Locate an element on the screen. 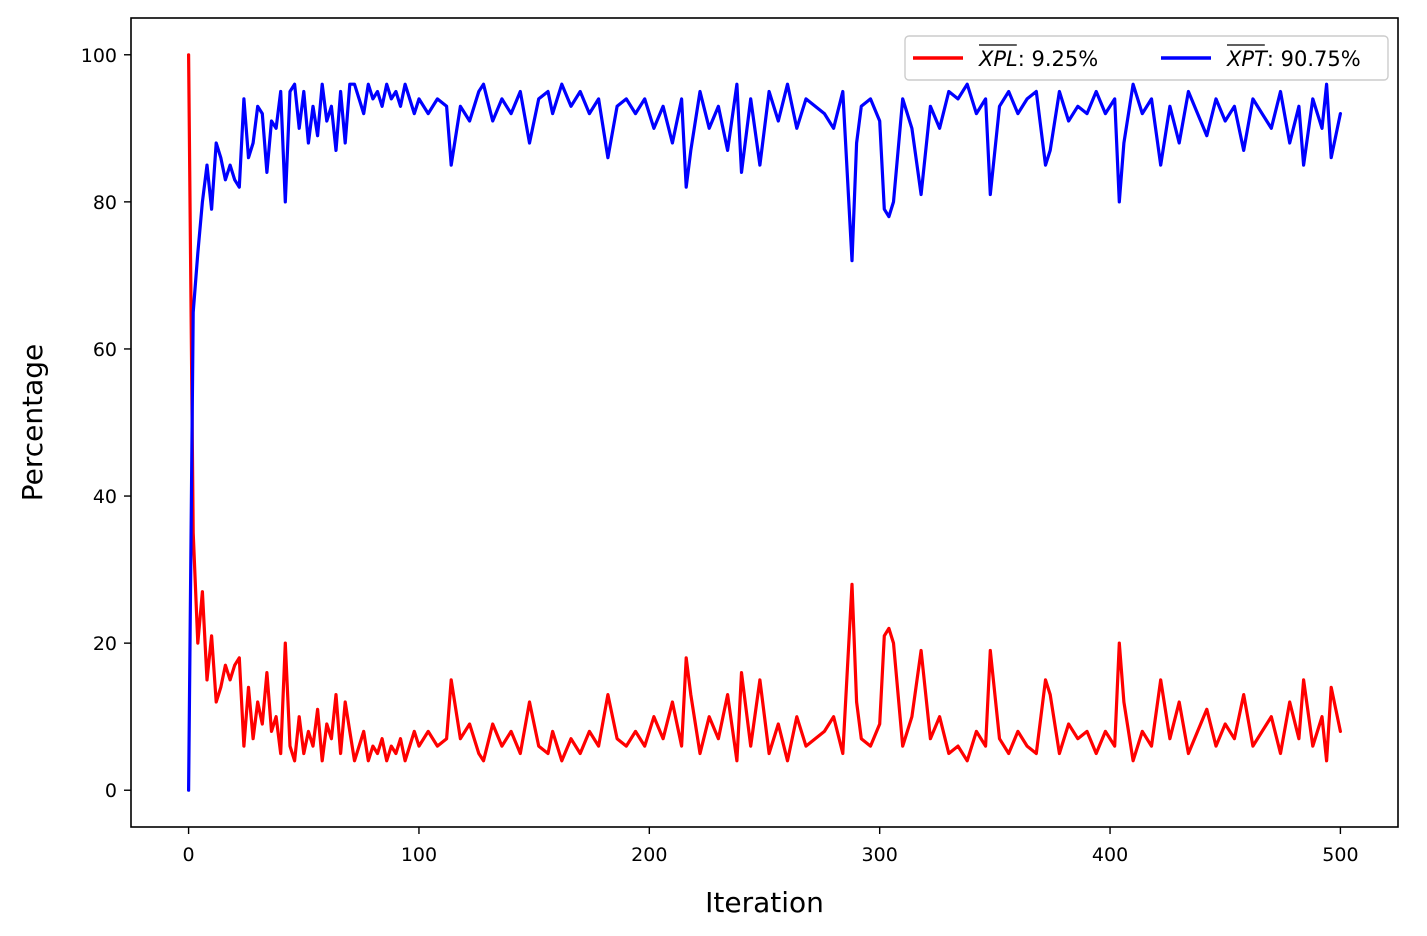 This screenshot has width=1427, height=936. legend-value: : 9.25% is located at coordinates (1058, 59).